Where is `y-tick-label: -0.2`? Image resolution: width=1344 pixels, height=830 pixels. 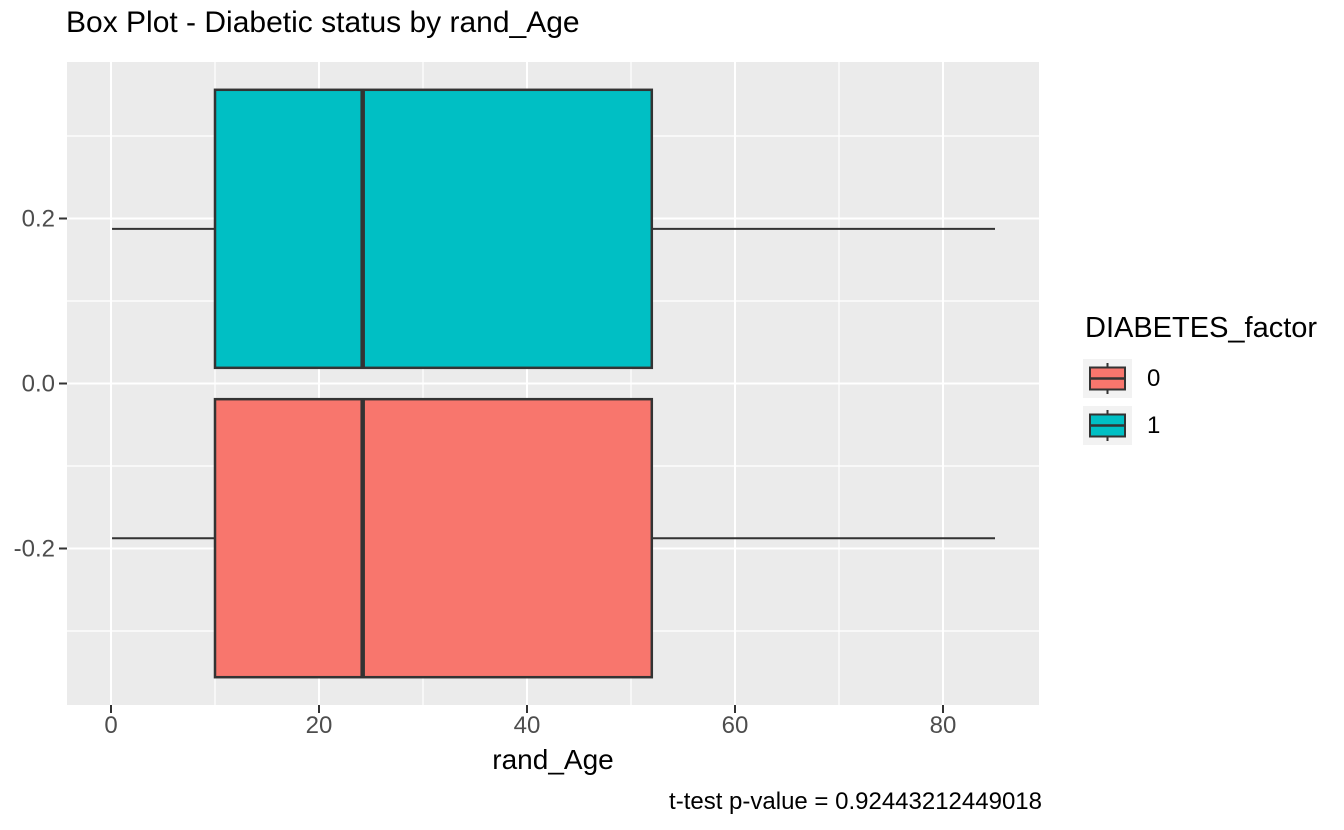
y-tick-label: -0.2 is located at coordinates (34, 549).